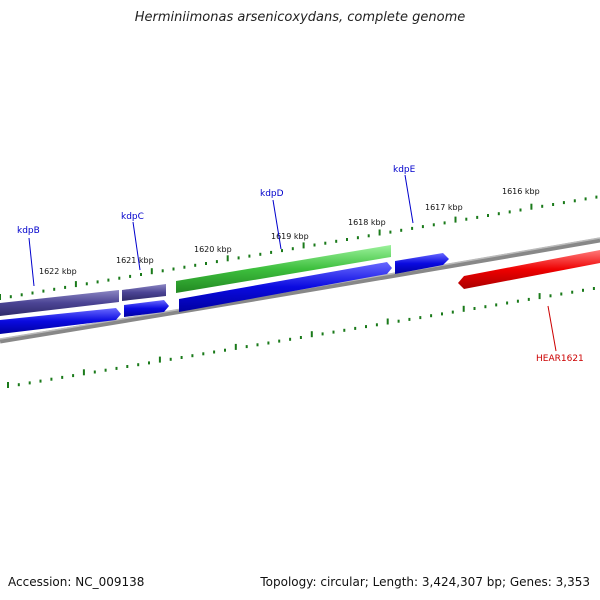  I want to click on gene-label-kdpD: kdpD, so click(272, 194).